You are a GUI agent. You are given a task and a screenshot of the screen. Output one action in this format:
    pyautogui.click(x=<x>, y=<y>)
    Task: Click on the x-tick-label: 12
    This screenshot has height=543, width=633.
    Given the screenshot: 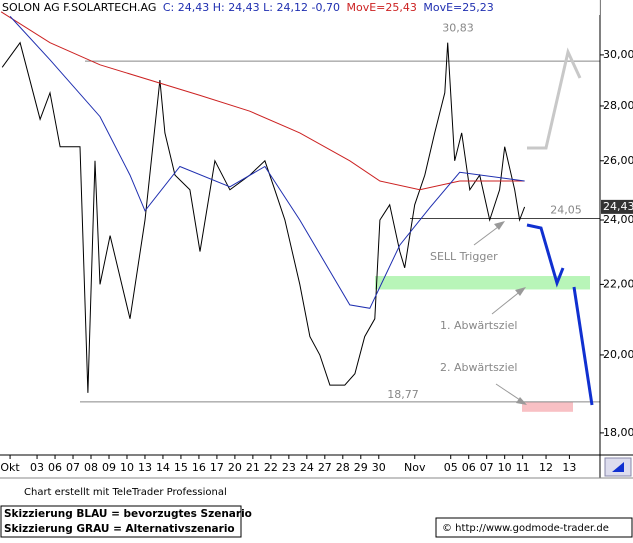 What is the action you would take?
    pyautogui.click(x=546, y=467)
    